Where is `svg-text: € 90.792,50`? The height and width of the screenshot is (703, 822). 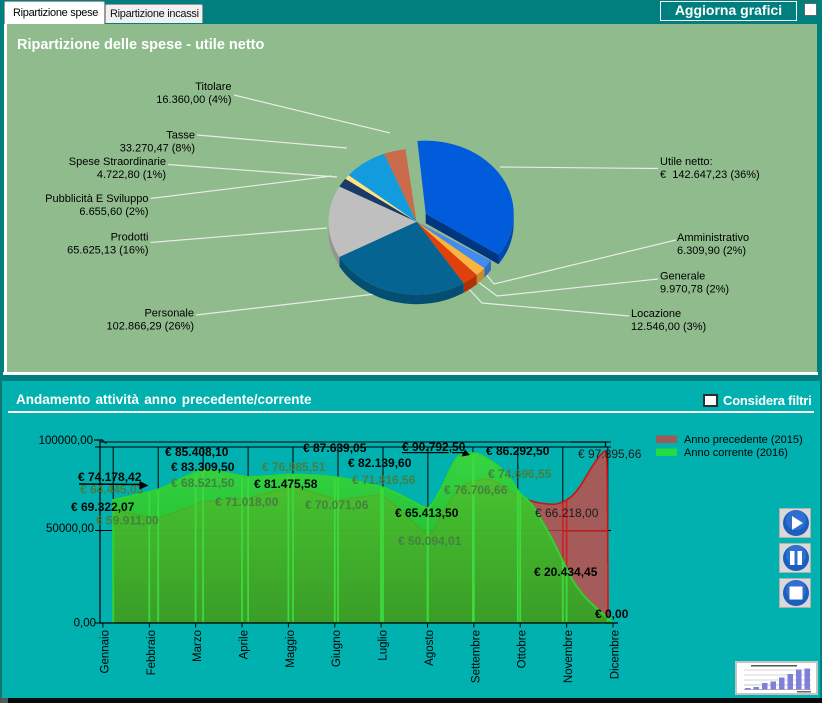
svg-text: € 90.792,50 is located at coordinates (434, 447).